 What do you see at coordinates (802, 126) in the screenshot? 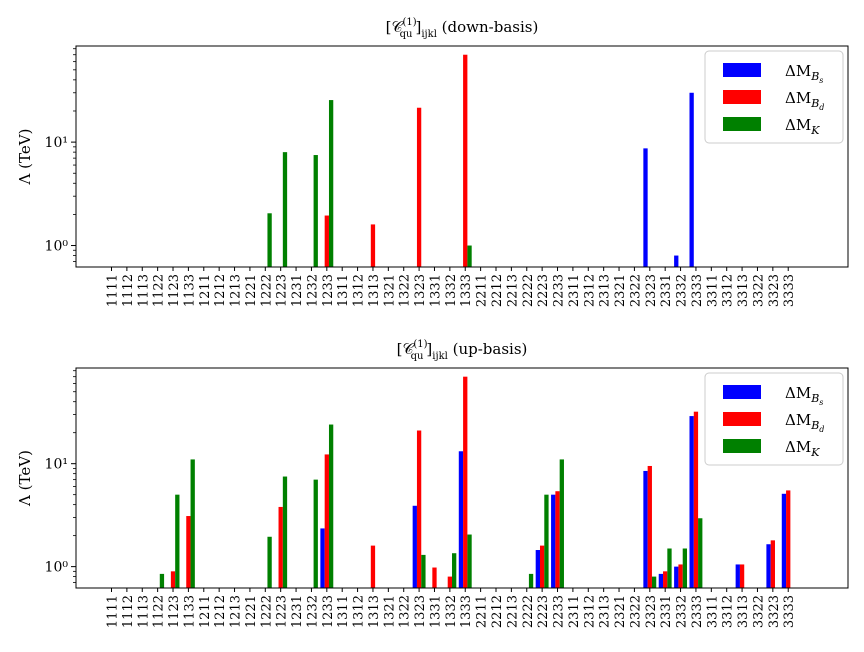
I see `legend-label: ΔMK` at bounding box center [802, 126].